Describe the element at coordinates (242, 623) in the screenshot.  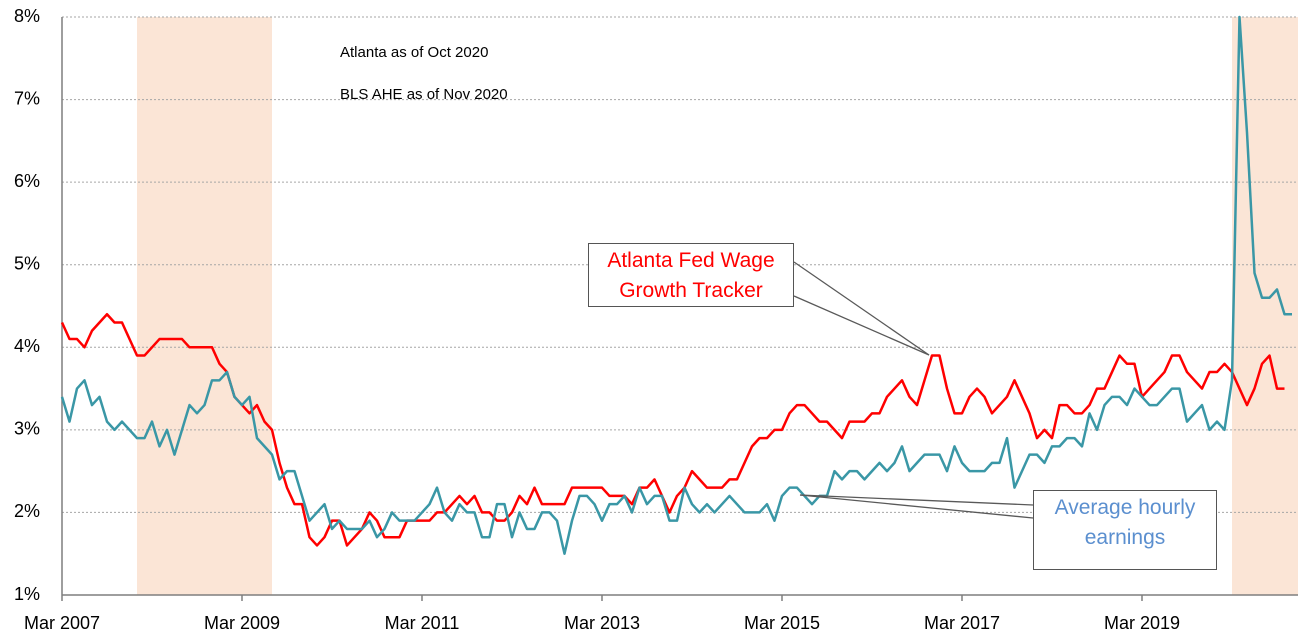
I see `x-tick-label: Mar 2009` at that location.